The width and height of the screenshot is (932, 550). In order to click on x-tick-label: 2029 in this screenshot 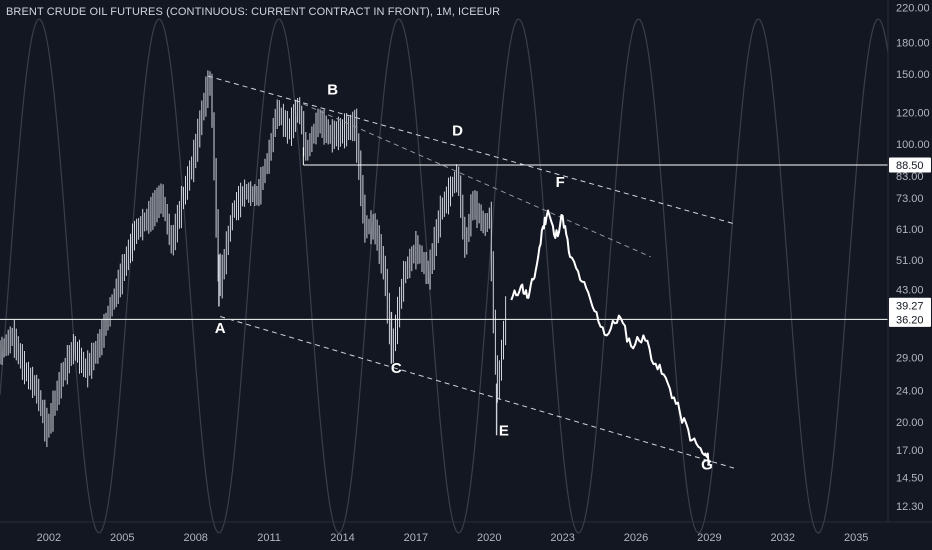, I will do `click(709, 538)`.